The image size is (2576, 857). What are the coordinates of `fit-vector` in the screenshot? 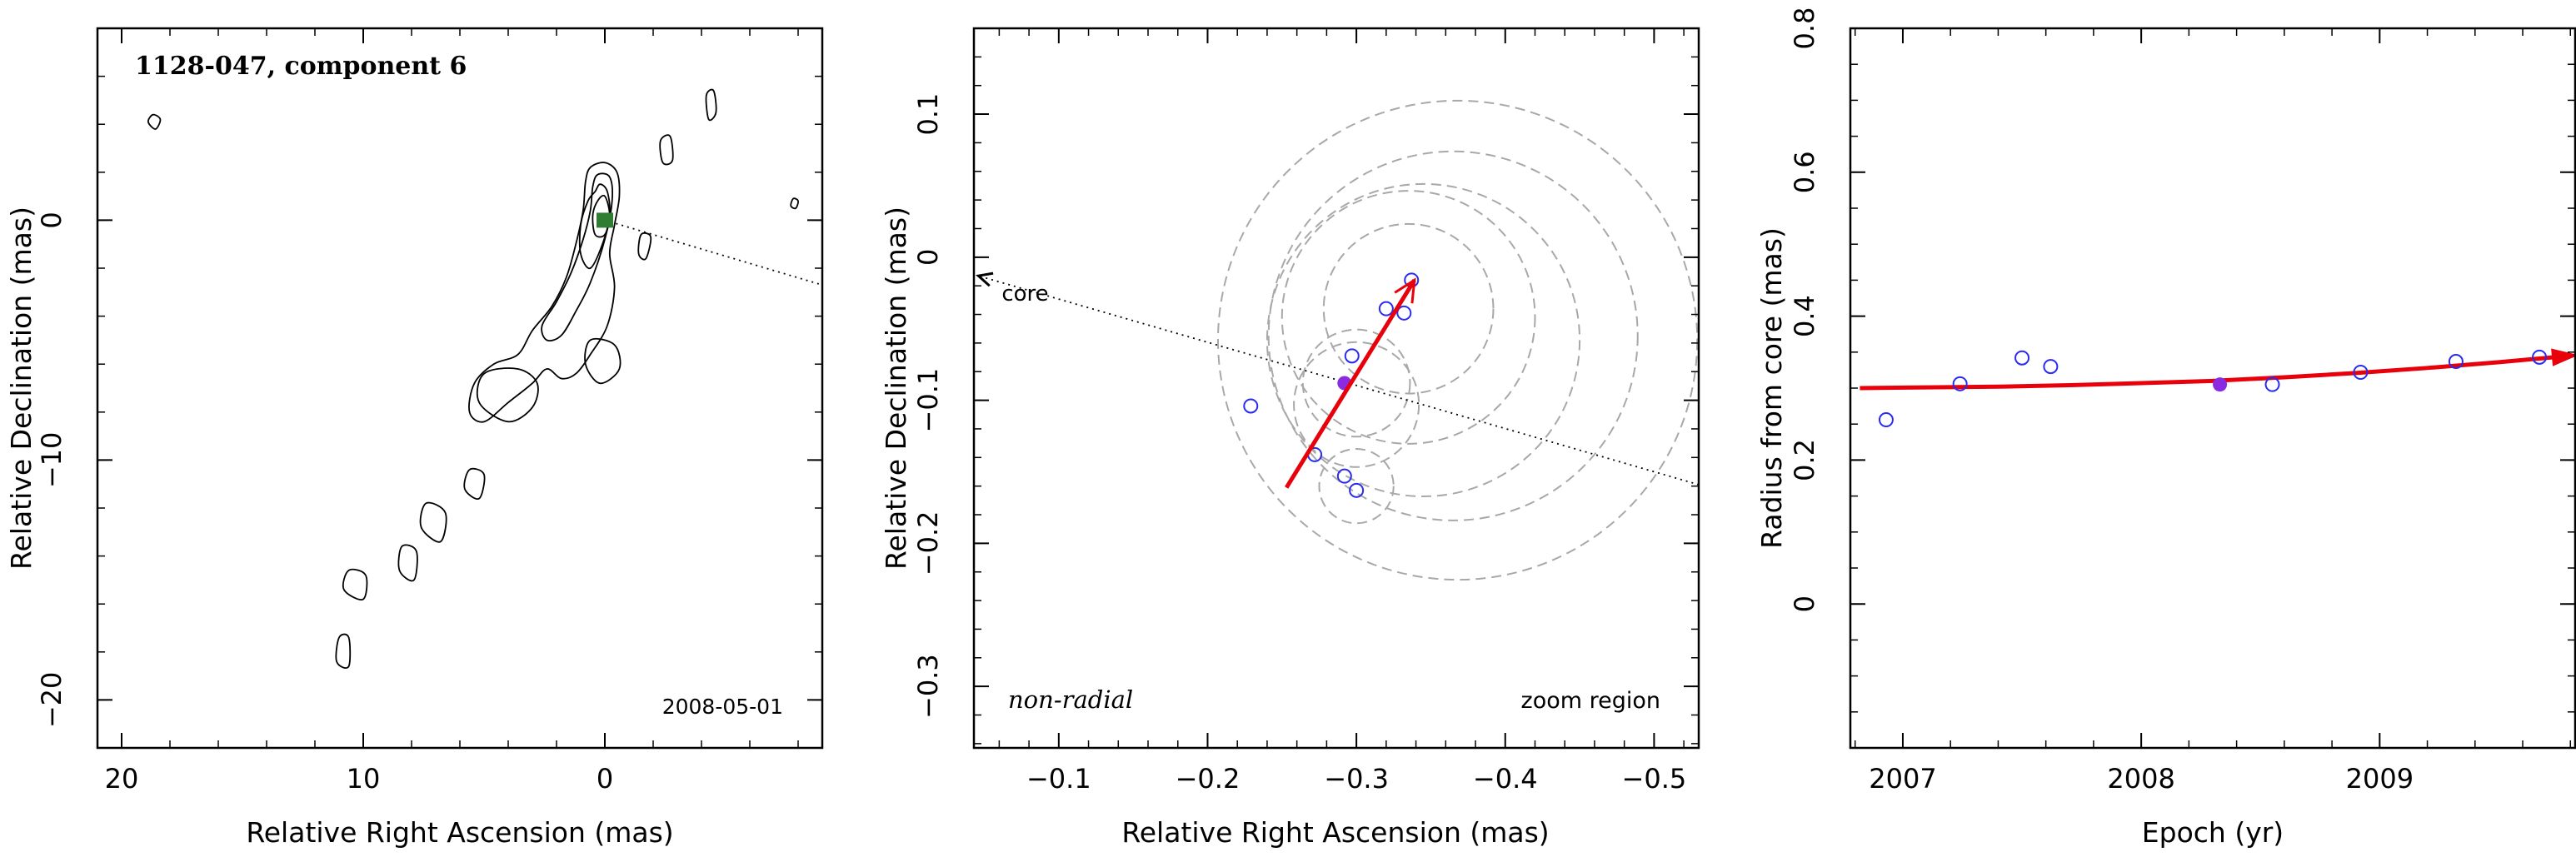 It's located at (1350, 384).